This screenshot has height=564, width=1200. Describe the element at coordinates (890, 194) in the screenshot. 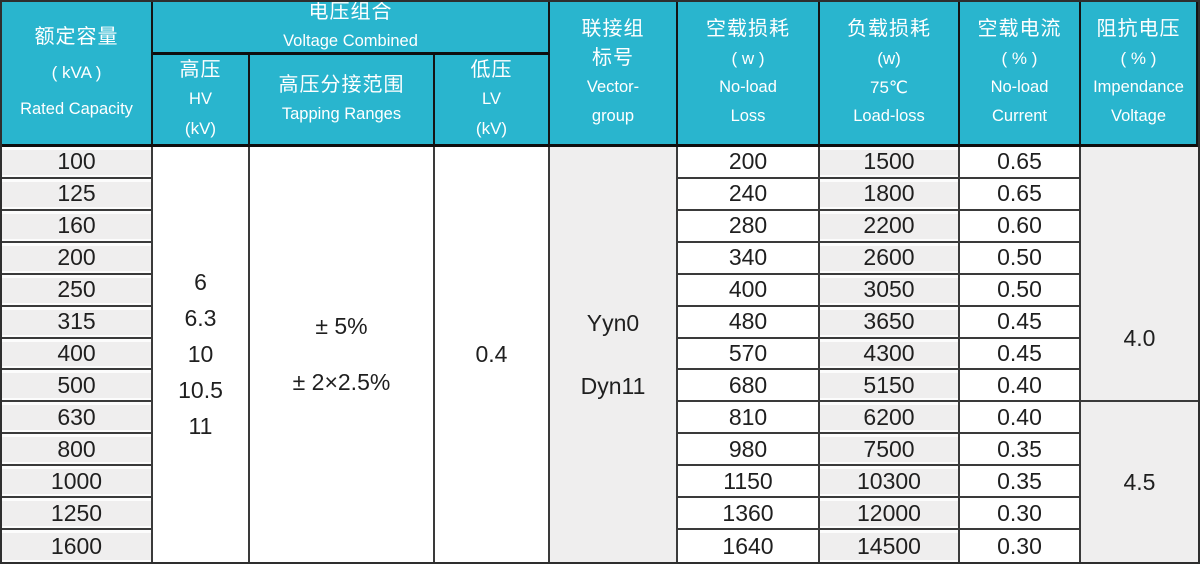

I see `load-loss-cell: 1800` at that location.